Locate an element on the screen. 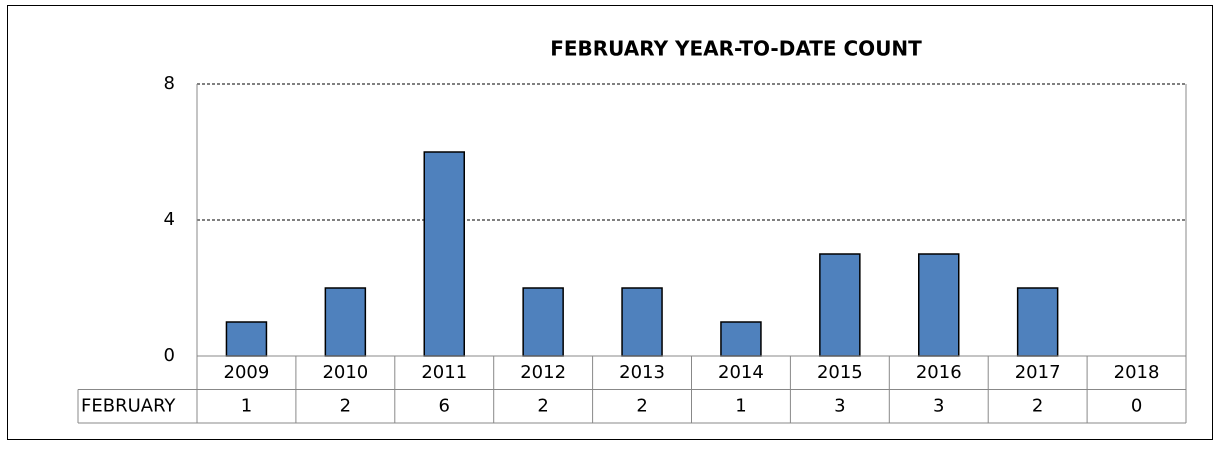 The image size is (1220, 449). x-tick-label: 2013 is located at coordinates (642, 372).